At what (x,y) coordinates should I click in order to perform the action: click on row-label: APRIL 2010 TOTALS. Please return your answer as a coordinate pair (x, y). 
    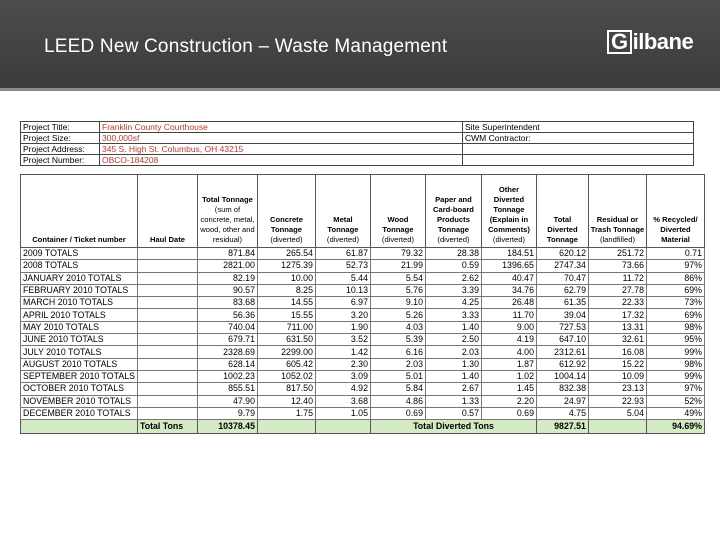
    Looking at the image, I should click on (79, 315).